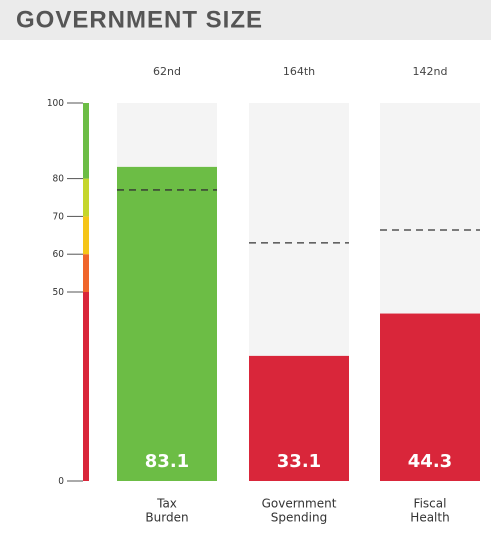 Image resolution: width=491 pixels, height=546 pixels. Describe the element at coordinates (430, 504) in the screenshot. I see `x-tick-label: Fiscal` at that location.